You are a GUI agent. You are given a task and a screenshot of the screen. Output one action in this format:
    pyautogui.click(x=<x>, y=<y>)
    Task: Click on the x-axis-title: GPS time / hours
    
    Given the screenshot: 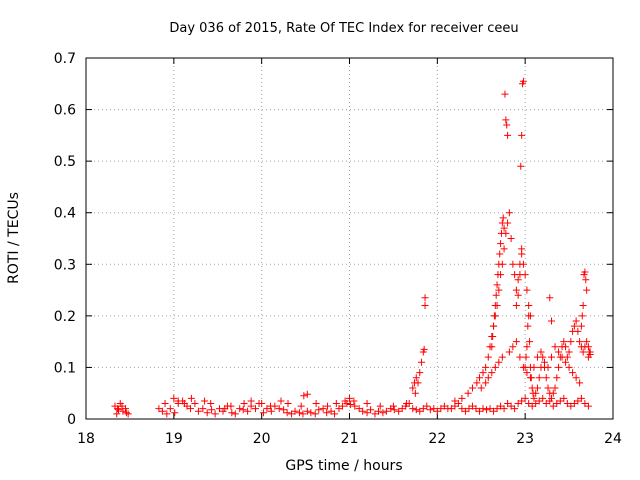 What is the action you would take?
    pyautogui.click(x=343, y=466)
    